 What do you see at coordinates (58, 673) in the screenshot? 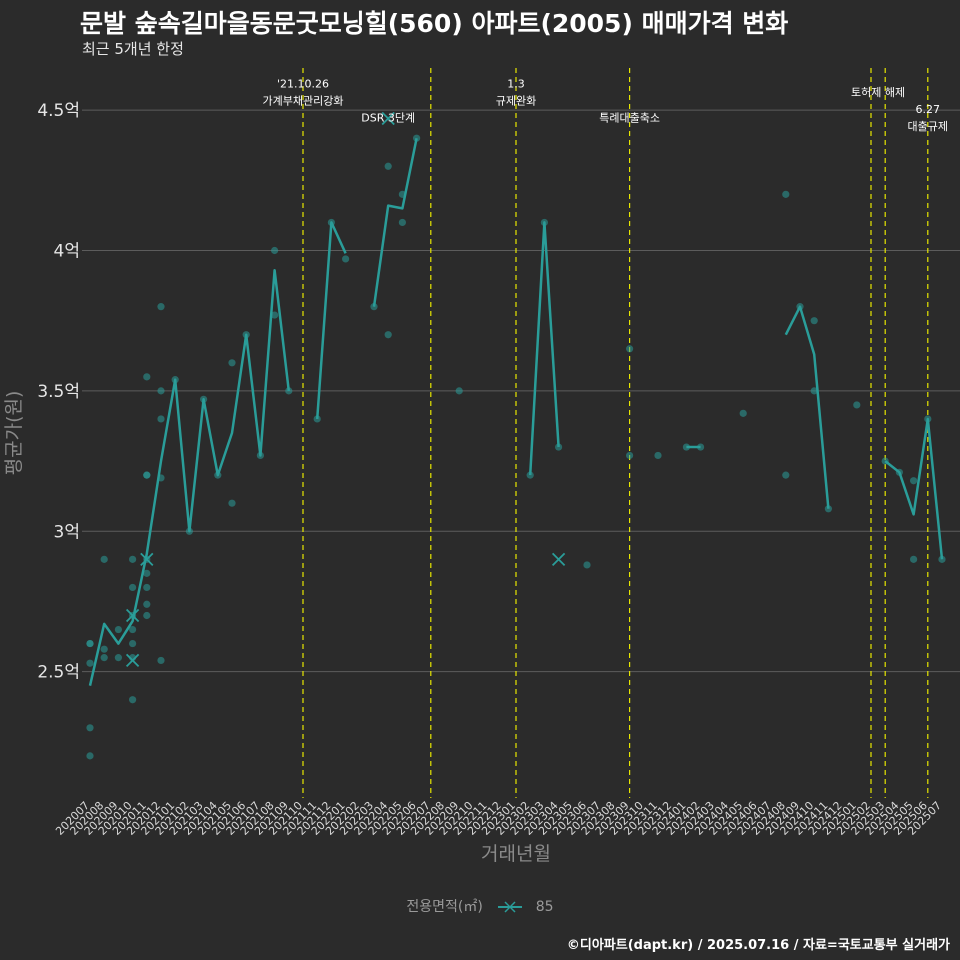
I see `y-tick-label: 2.5억` at bounding box center [58, 673].